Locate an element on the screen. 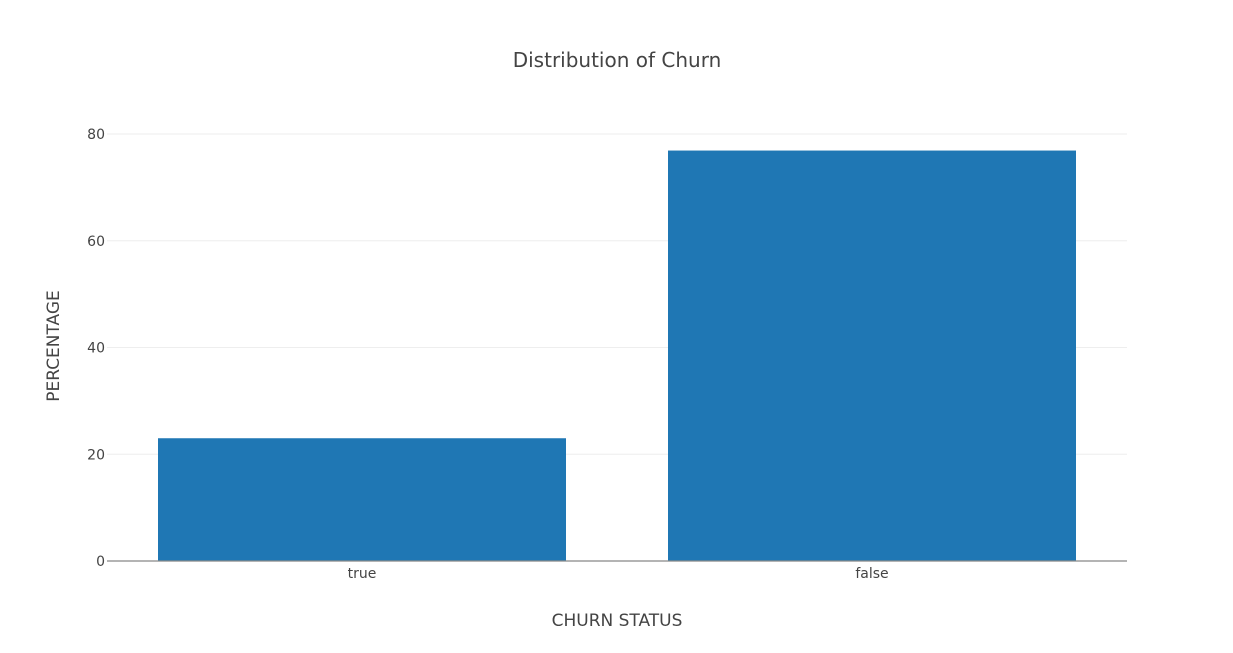  x-tick-label: false is located at coordinates (871, 574).